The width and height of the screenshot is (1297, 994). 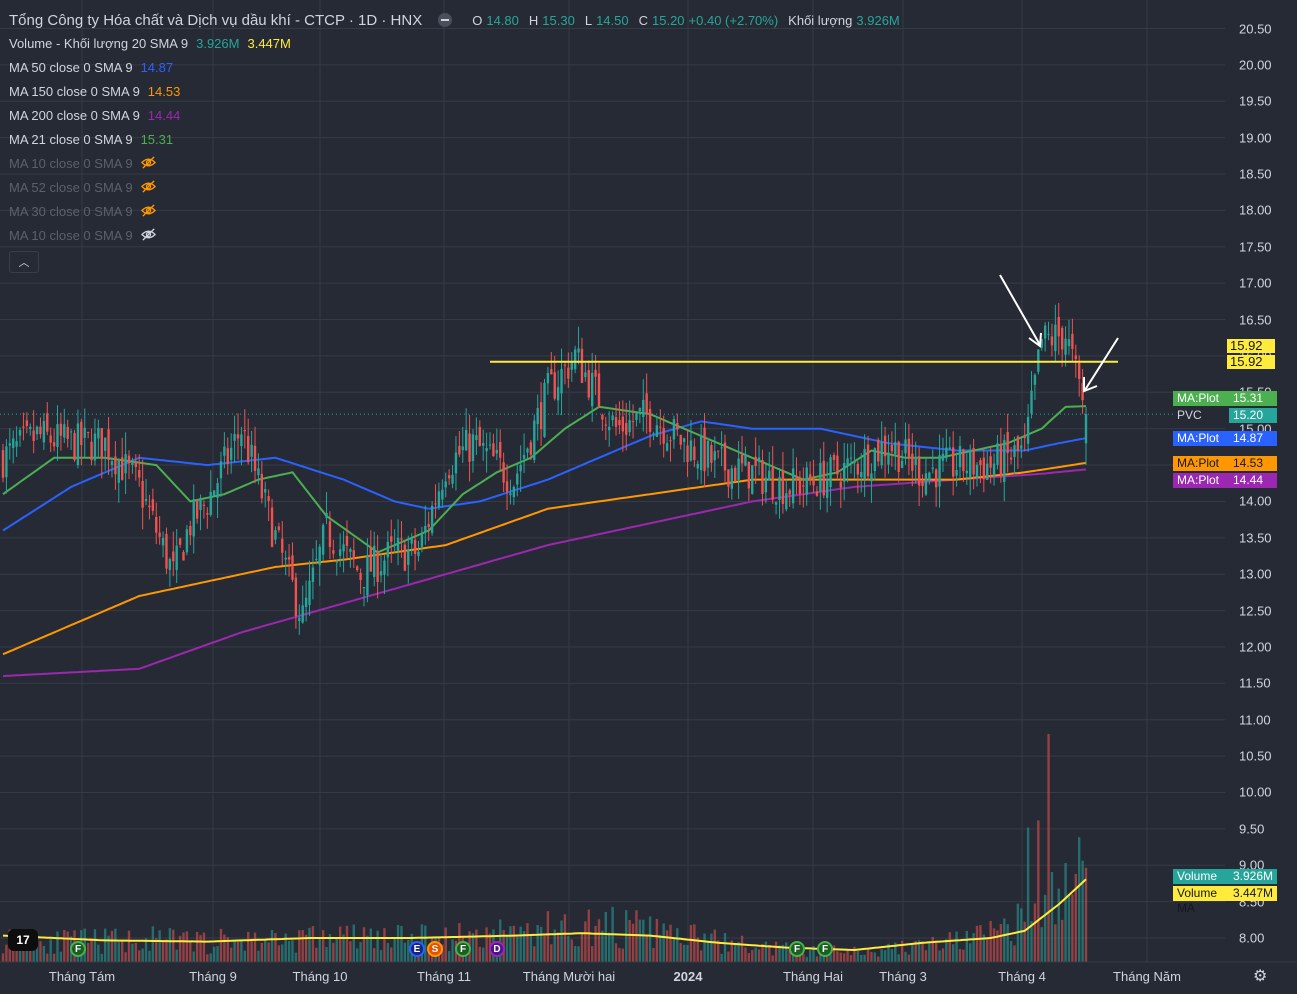 What do you see at coordinates (1253, 480) in the screenshot?
I see `ma200-tag-value: 14.44` at bounding box center [1253, 480].